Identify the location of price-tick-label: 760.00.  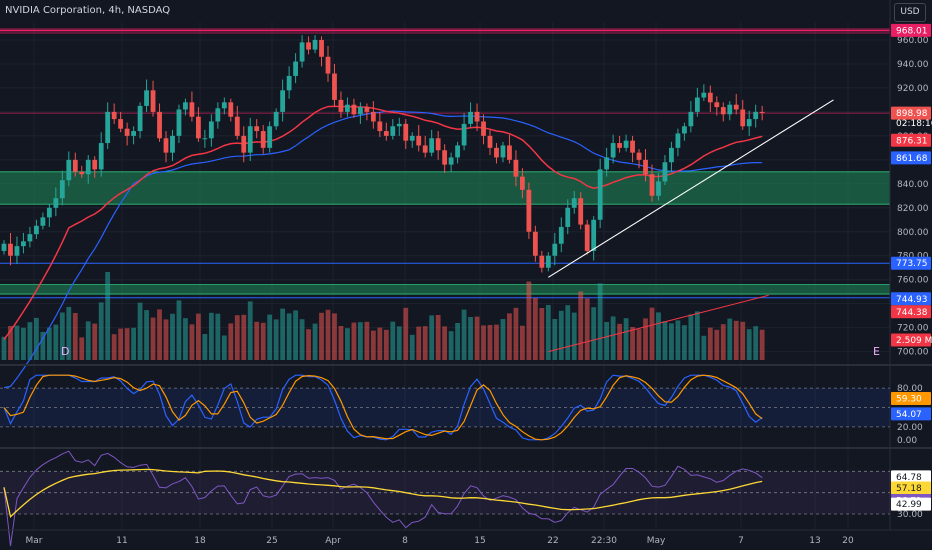
(913, 281).